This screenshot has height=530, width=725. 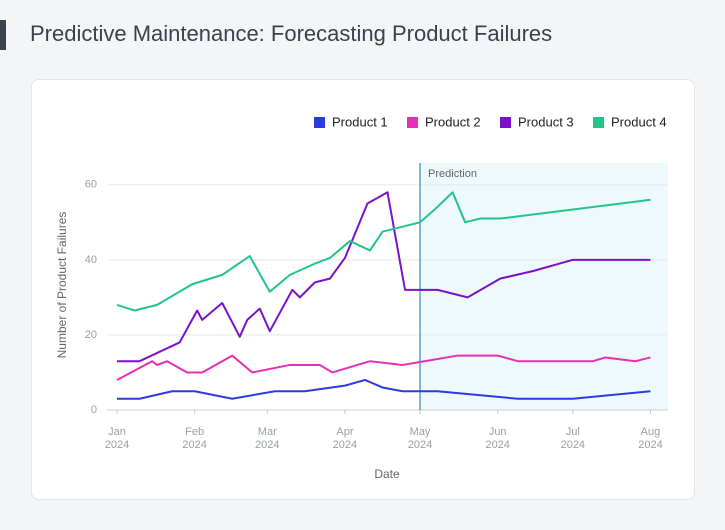 What do you see at coordinates (62, 285) in the screenshot?
I see `y-axis-title: Number of Product Failures` at bounding box center [62, 285].